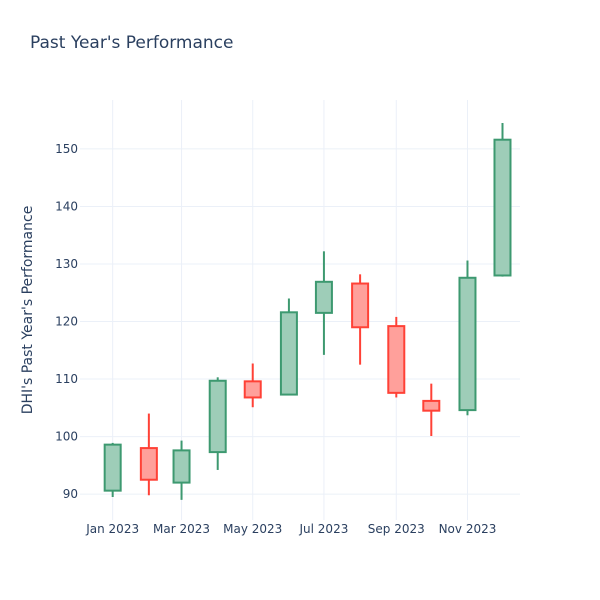 Image resolution: width=600 pixels, height=600 pixels. What do you see at coordinates (70, 494) in the screenshot?
I see `y-tick-label: 90` at bounding box center [70, 494].